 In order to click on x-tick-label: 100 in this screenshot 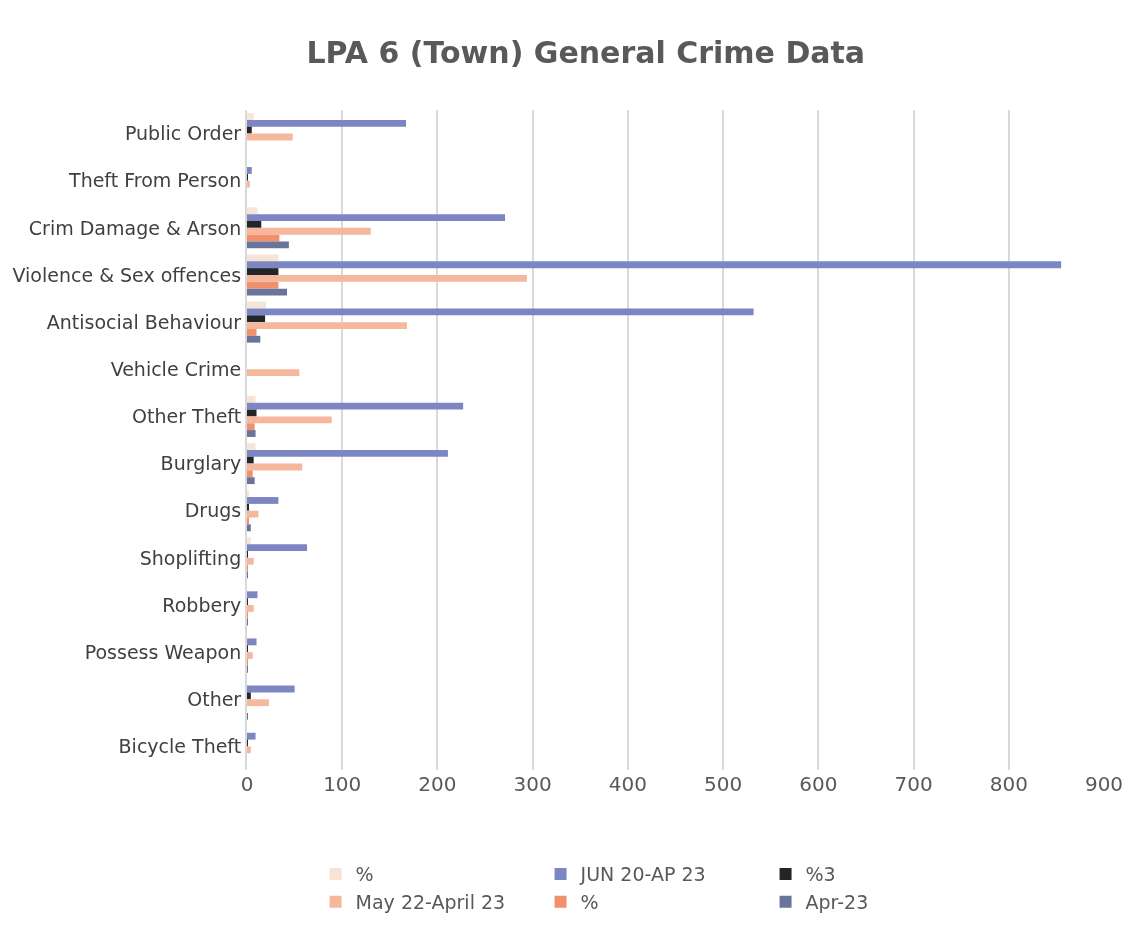, I will do `click(342, 784)`.